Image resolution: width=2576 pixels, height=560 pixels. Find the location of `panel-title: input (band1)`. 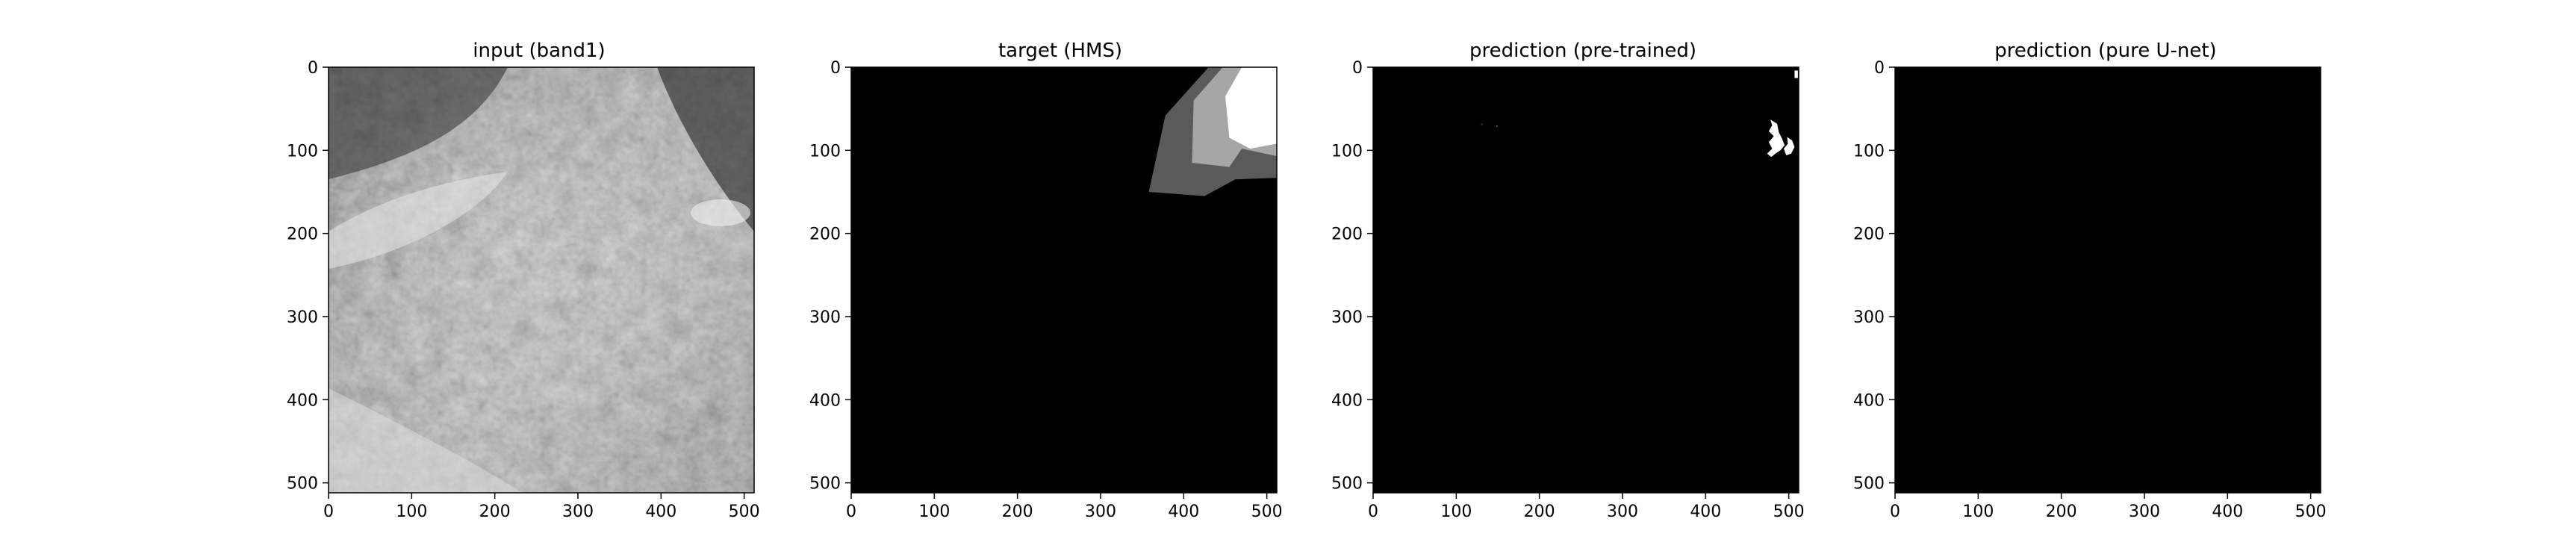

panel-title: input (band1) is located at coordinates (539, 51).